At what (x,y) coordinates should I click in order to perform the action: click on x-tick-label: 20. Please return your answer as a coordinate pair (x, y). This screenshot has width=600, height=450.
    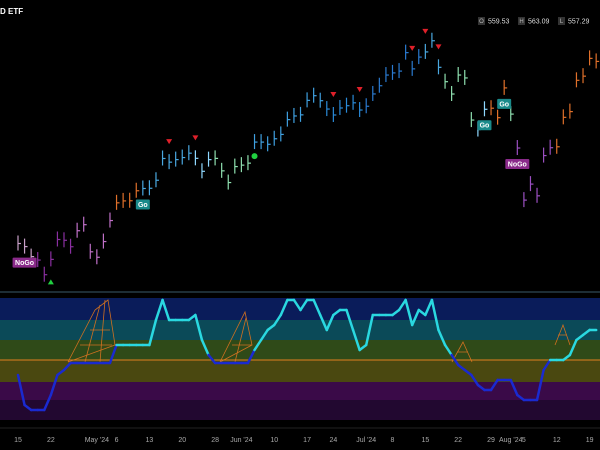
    Looking at the image, I should click on (182, 440).